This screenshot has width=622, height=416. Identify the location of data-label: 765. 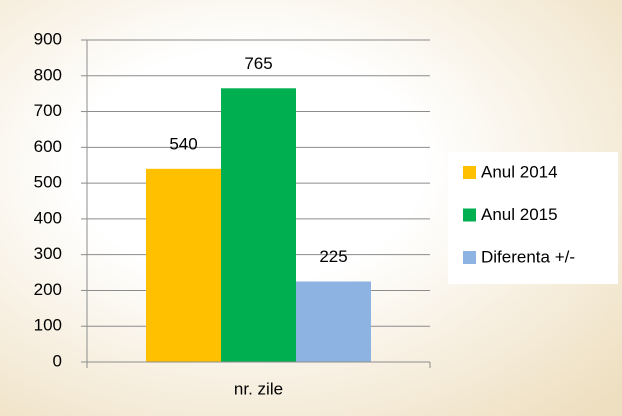
(258, 63).